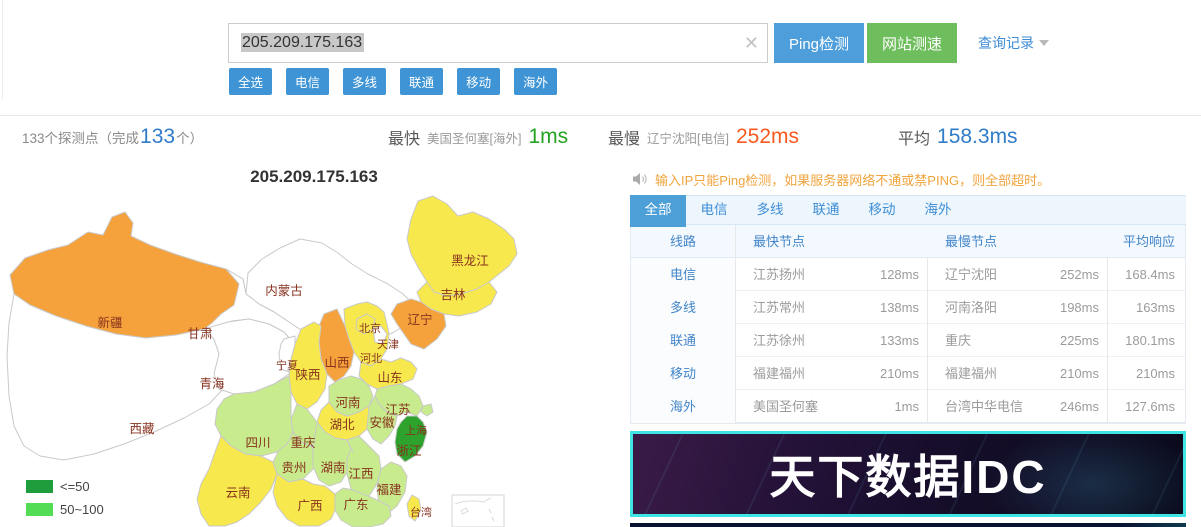  I want to click on province-label-sichuan: 四川, so click(257, 443).